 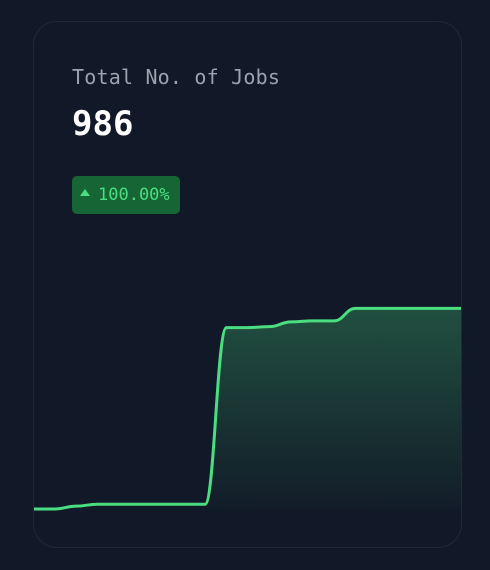 What do you see at coordinates (176, 77) in the screenshot?
I see `stat-title: Total No. of Jobs` at bounding box center [176, 77].